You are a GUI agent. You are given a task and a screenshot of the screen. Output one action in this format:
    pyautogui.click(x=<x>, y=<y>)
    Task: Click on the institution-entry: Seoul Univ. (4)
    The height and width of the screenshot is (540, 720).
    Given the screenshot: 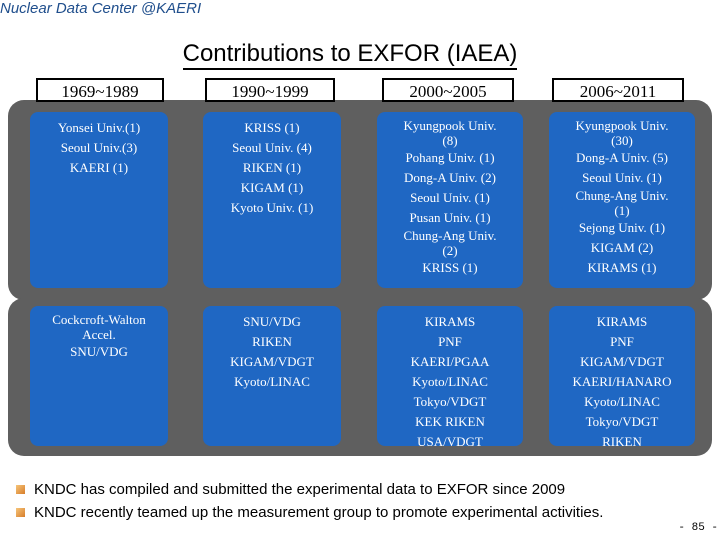 What is the action you would take?
    pyautogui.click(x=272, y=147)
    